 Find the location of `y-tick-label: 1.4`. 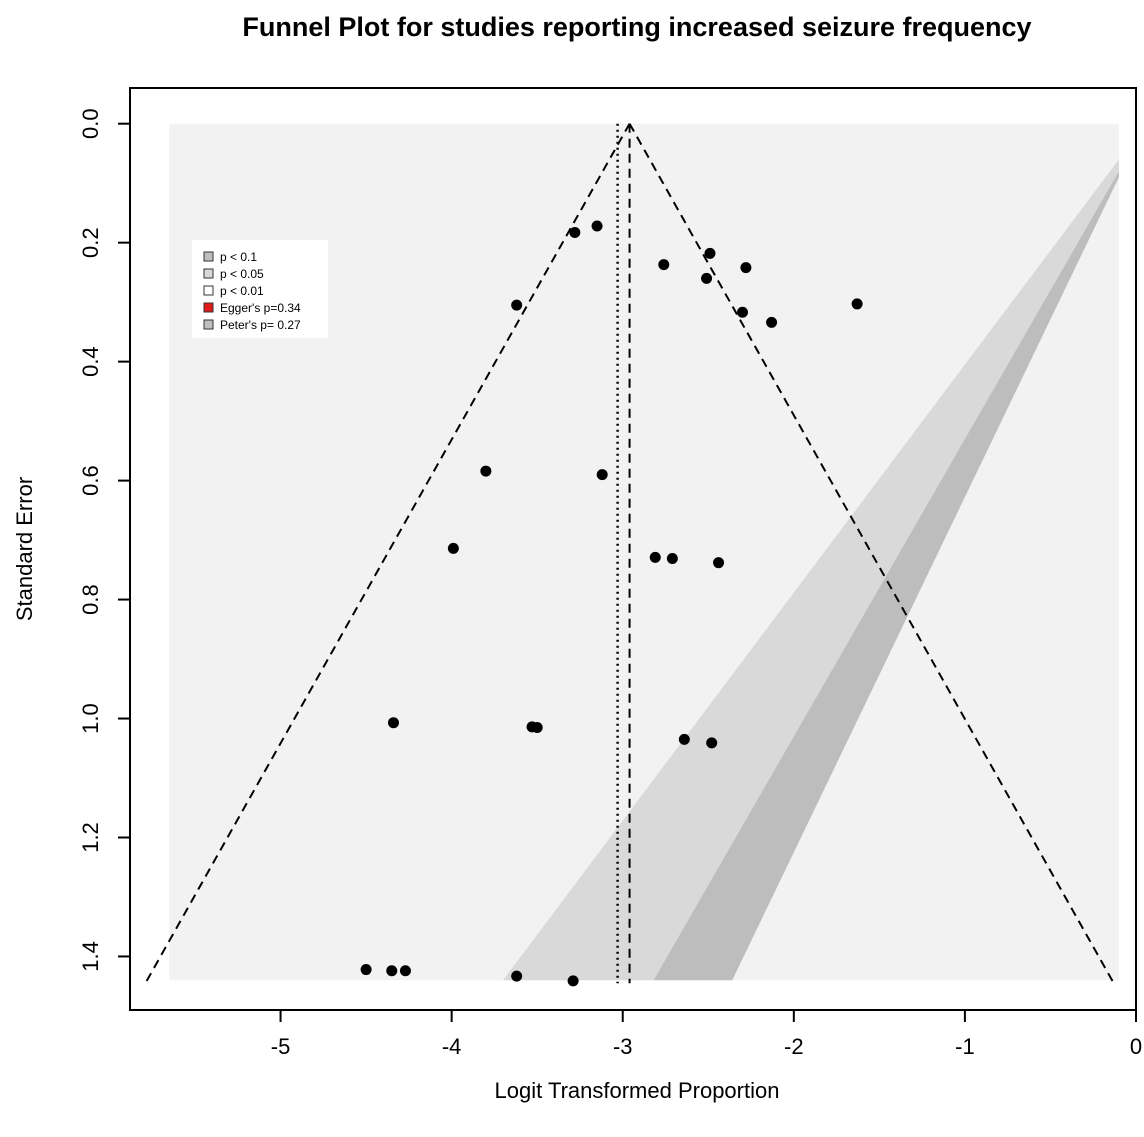

y-tick-label: 1.4 is located at coordinates (90, 956).